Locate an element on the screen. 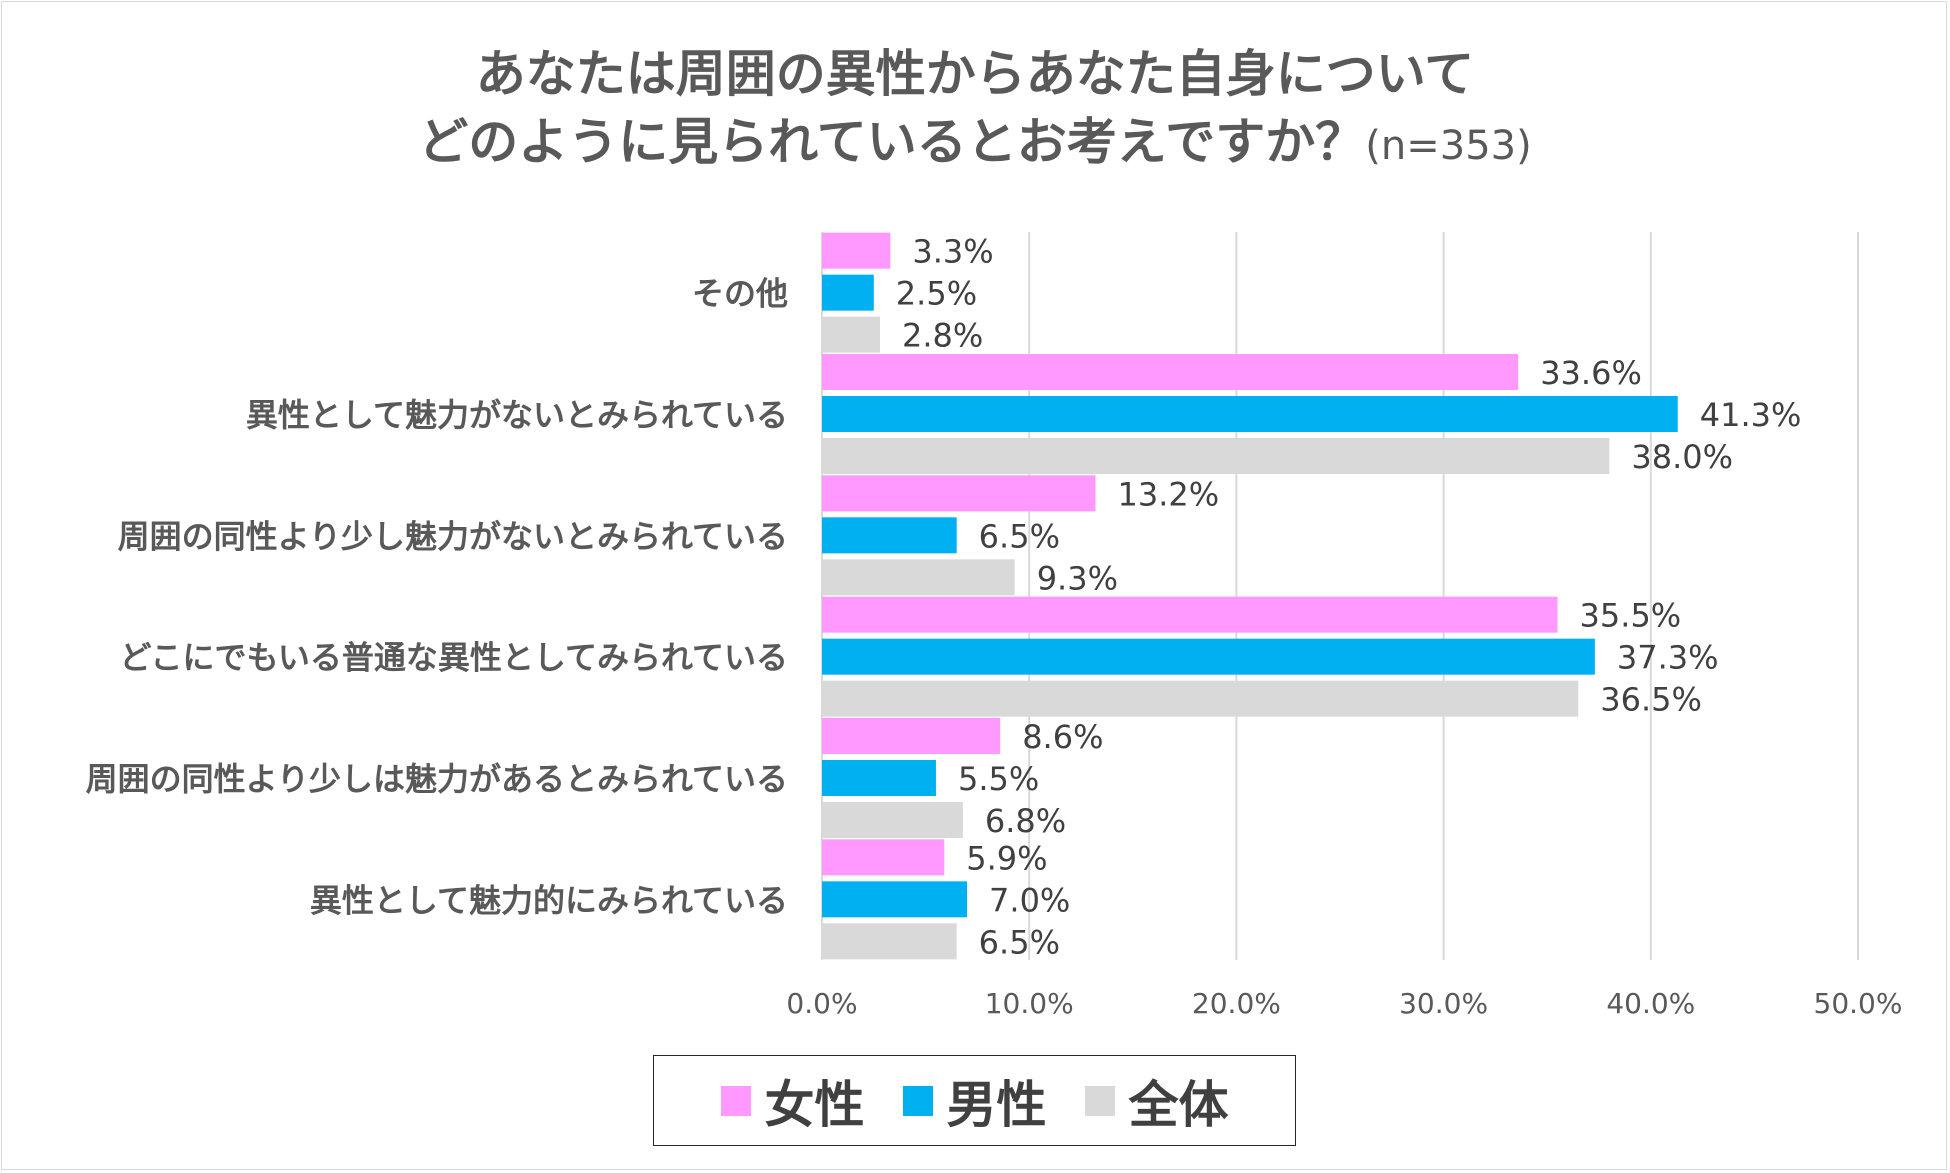  x-tick-label: 40.0% is located at coordinates (1650, 1003).